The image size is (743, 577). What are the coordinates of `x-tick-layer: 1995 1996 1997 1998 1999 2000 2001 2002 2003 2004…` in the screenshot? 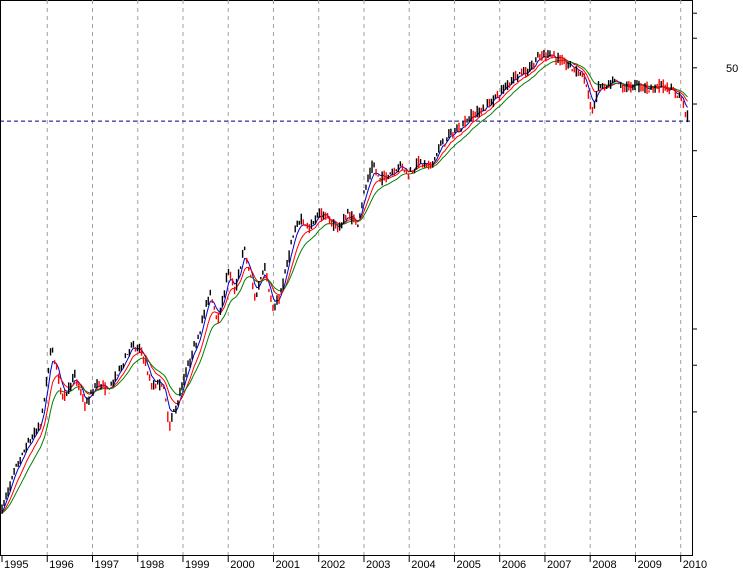 It's located at (354, 563).